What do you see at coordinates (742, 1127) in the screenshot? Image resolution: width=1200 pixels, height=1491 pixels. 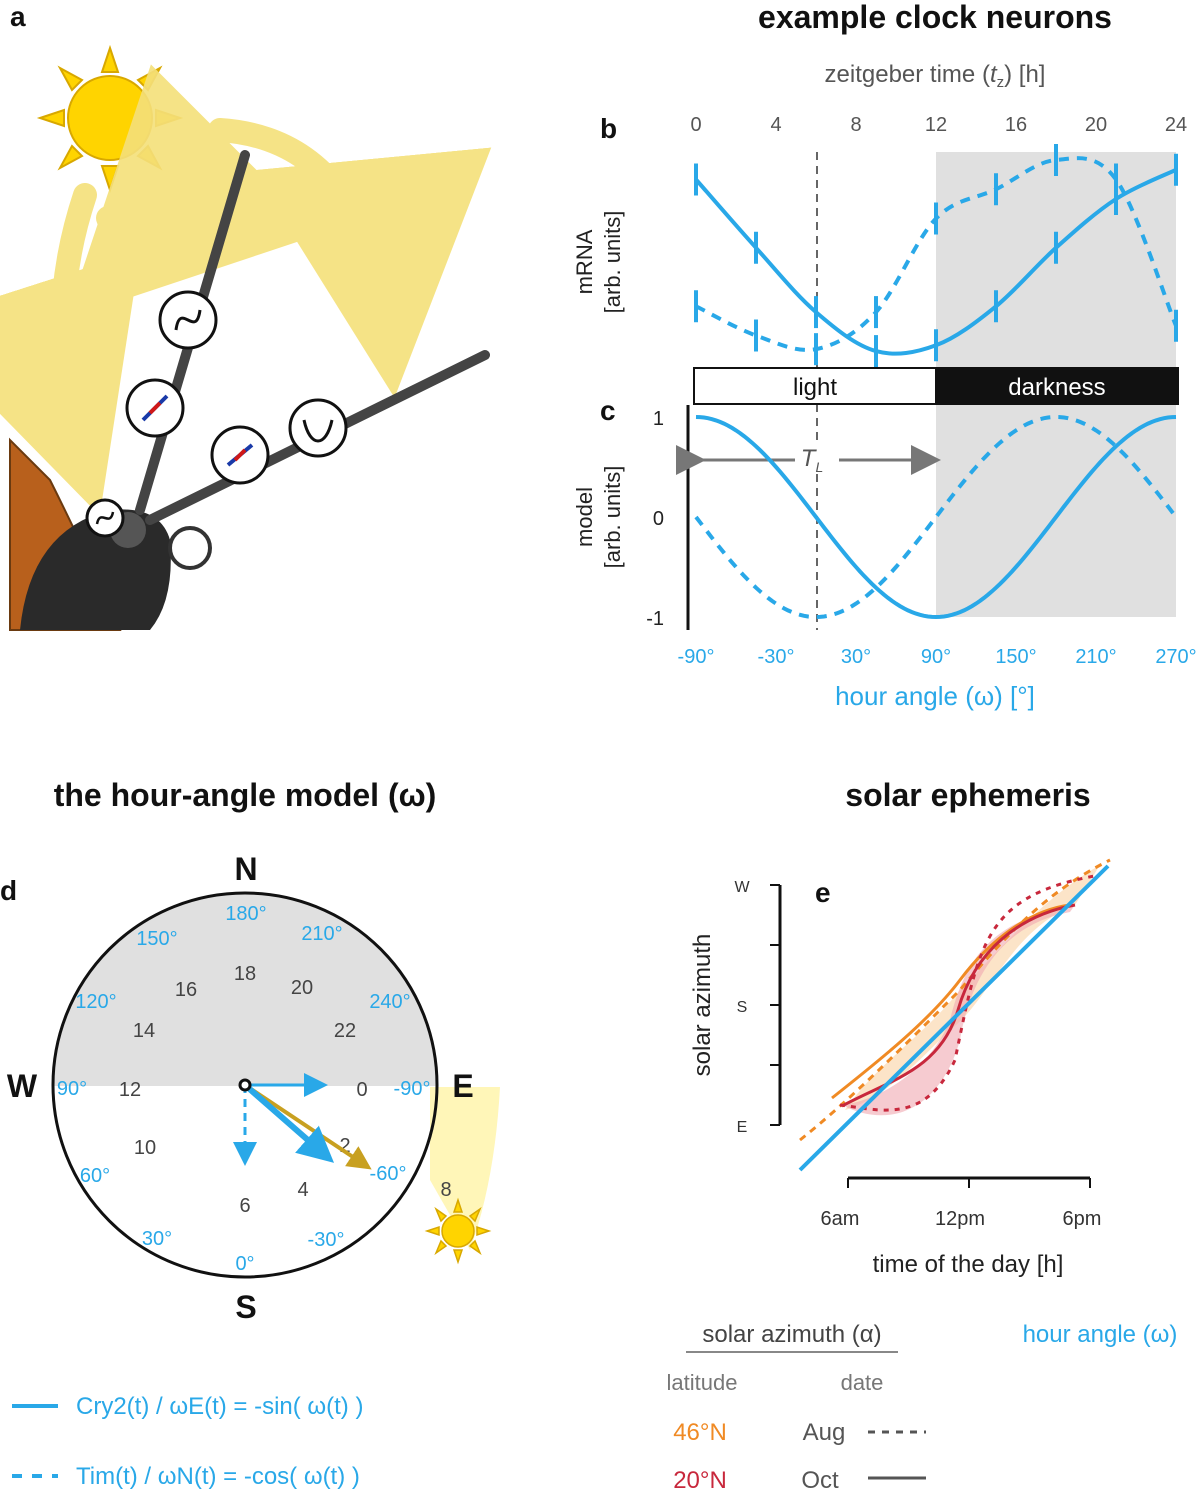 I see `ytick: E` at bounding box center [742, 1127].